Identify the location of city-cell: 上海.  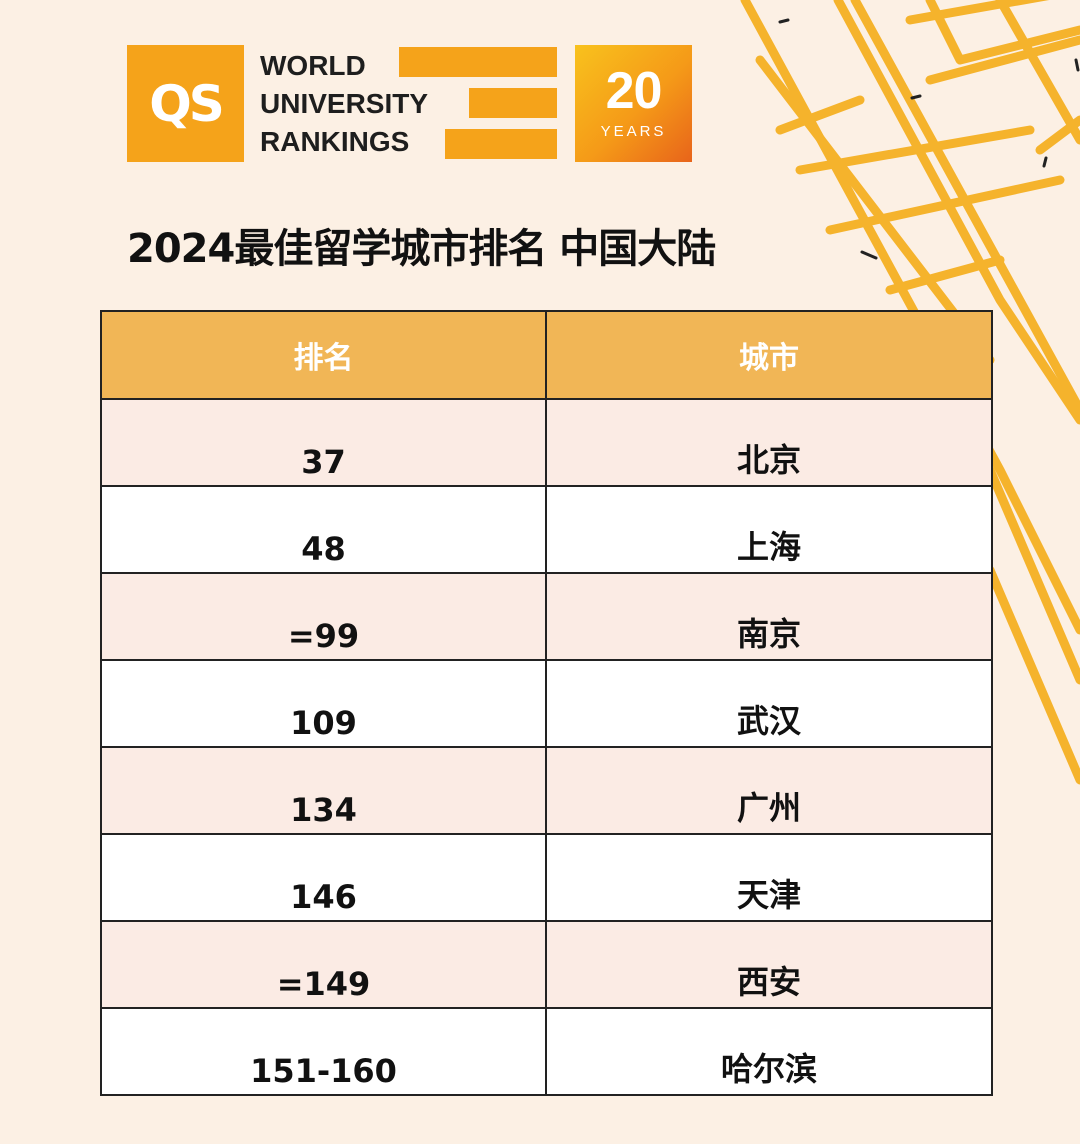
(769, 529).